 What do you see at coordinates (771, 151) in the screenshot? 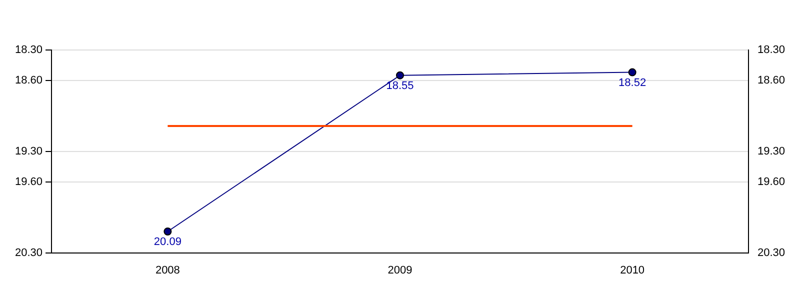
I see `y2-tick-label: 19.30` at bounding box center [771, 151].